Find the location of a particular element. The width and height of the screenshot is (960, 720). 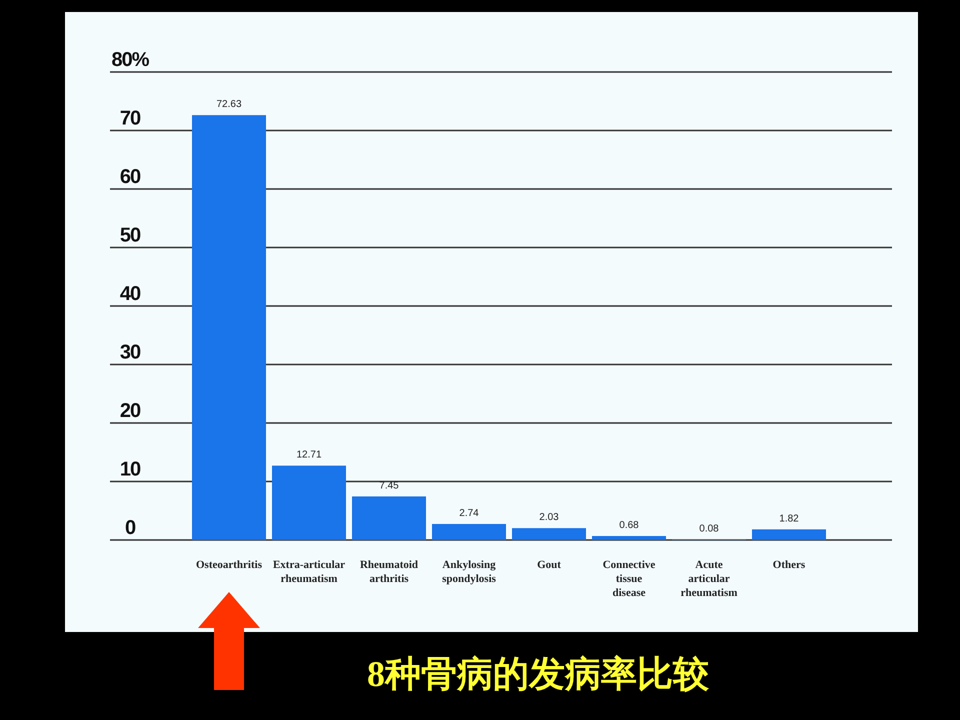

x-tick-label: Ankylosing spondylosis is located at coordinates (469, 572).